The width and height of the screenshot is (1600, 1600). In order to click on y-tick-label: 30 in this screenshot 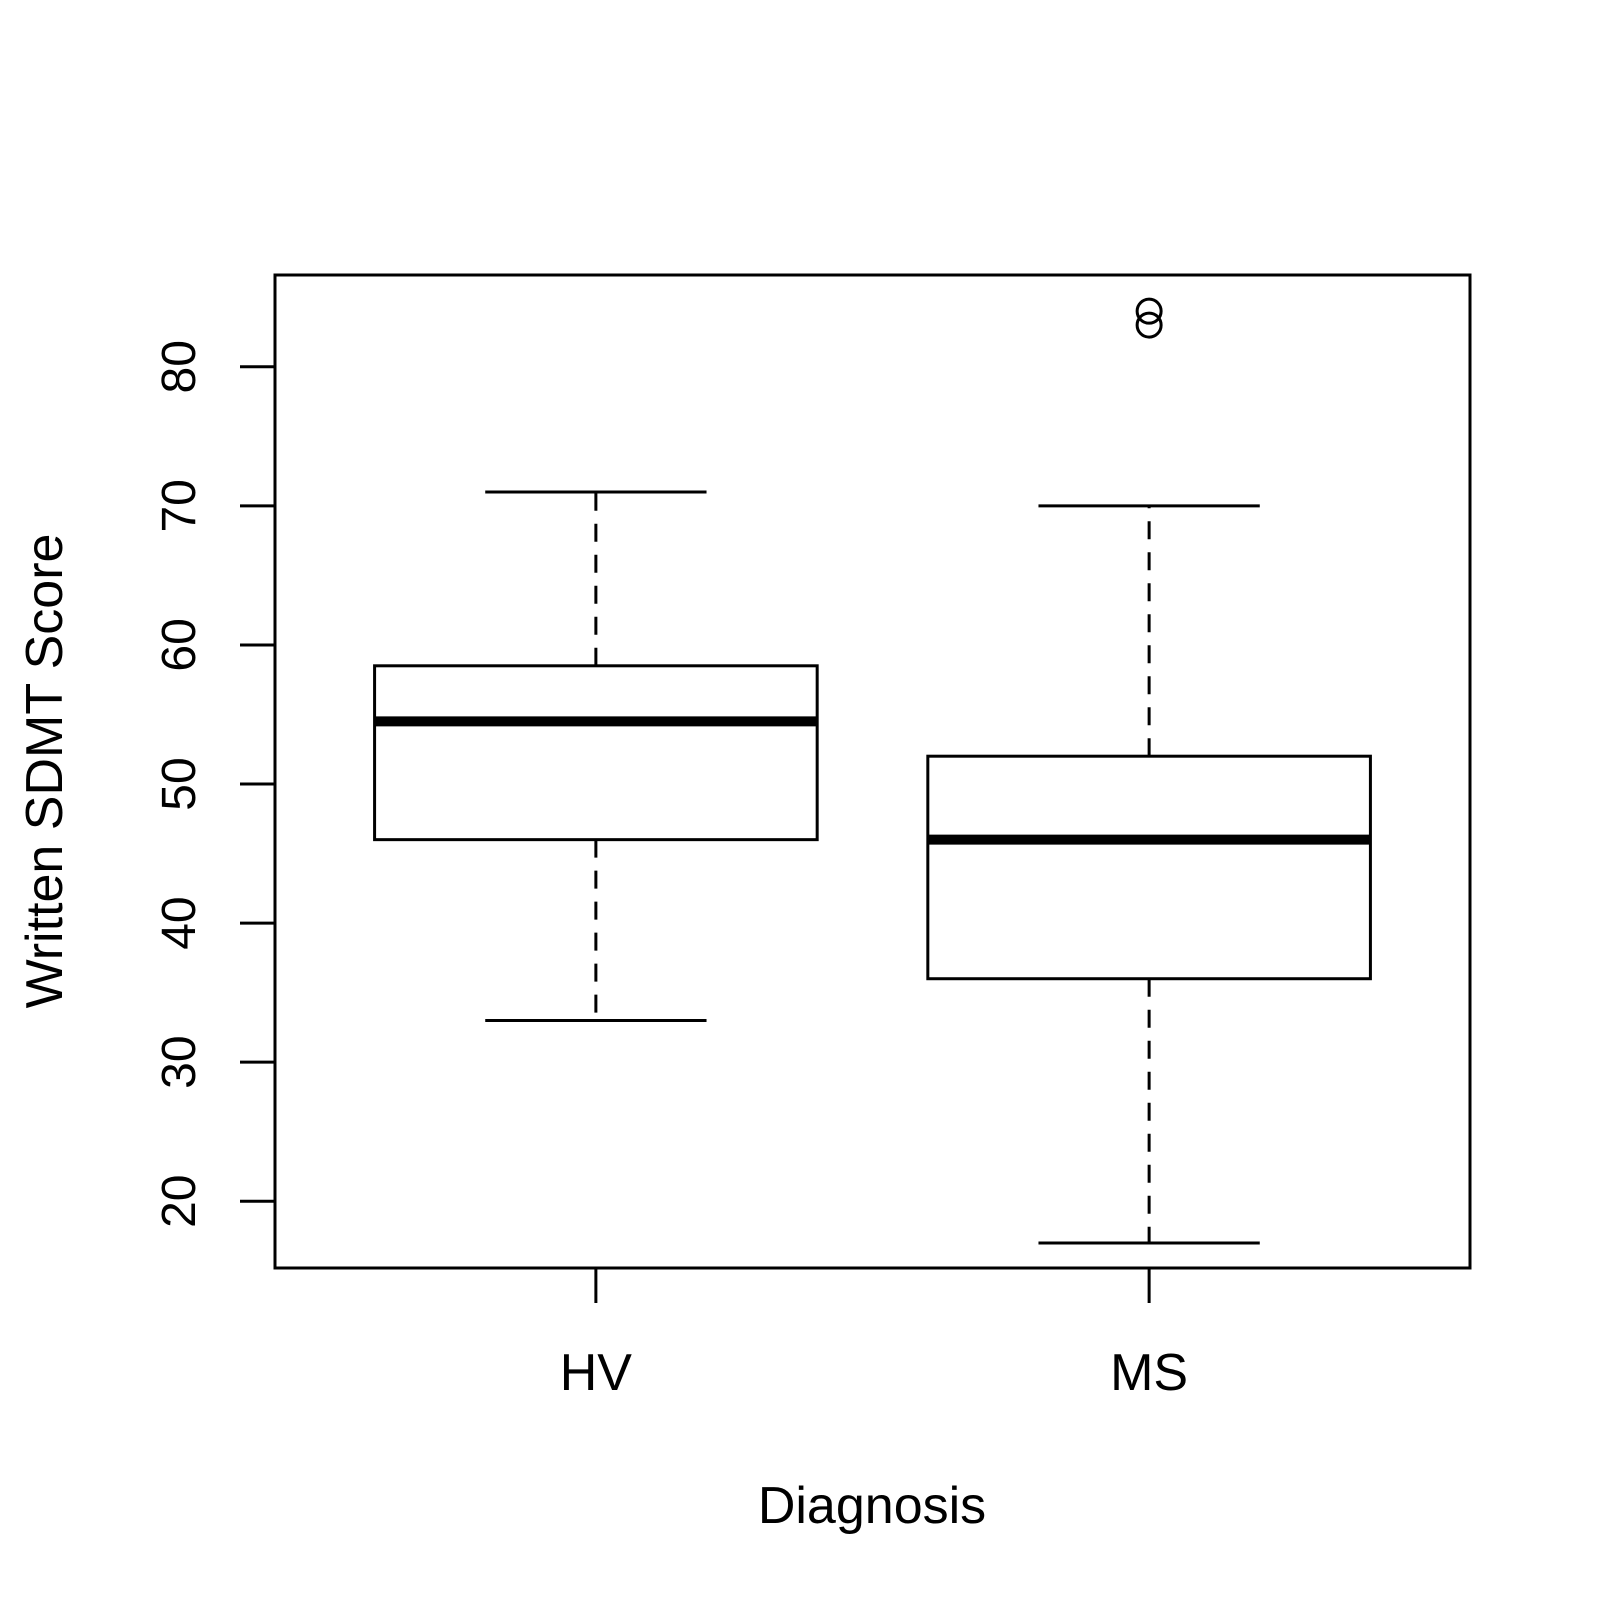, I will do `click(179, 1061)`.